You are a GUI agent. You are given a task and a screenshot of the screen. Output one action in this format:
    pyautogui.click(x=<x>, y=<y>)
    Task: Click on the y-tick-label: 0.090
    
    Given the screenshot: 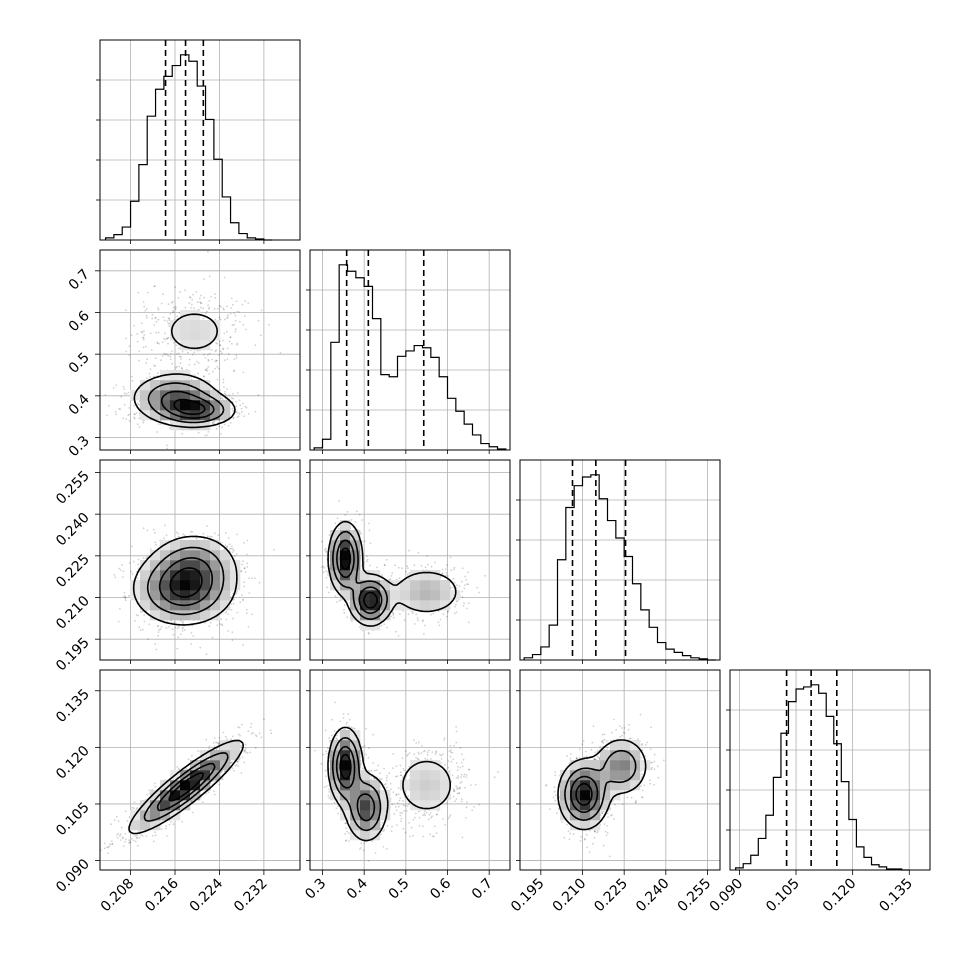 What is the action you would take?
    pyautogui.click(x=73, y=876)
    